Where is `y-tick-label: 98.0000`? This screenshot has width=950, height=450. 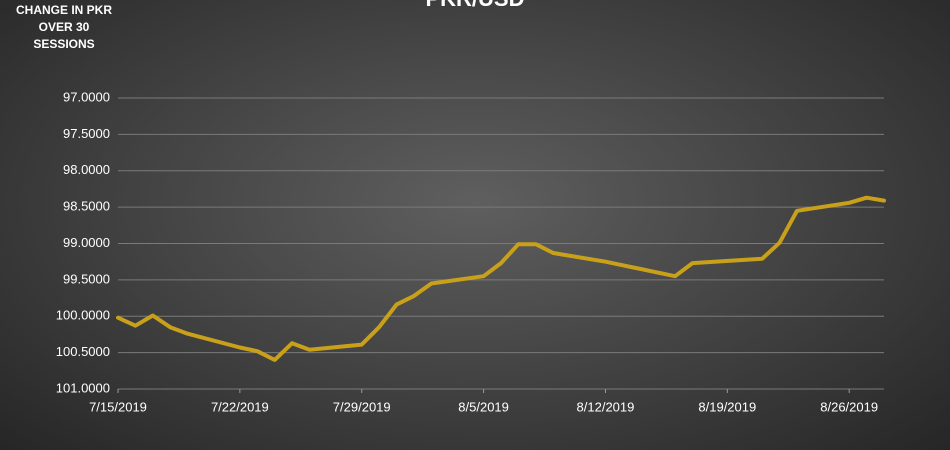
y-tick-label: 98.0000 is located at coordinates (86, 169).